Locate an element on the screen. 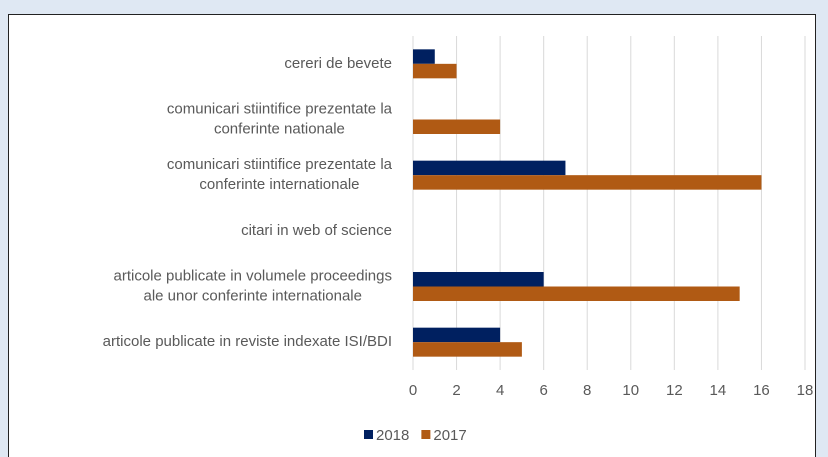 This screenshot has height=457, width=828. y-tick-label: conferinte nationale is located at coordinates (279, 128).